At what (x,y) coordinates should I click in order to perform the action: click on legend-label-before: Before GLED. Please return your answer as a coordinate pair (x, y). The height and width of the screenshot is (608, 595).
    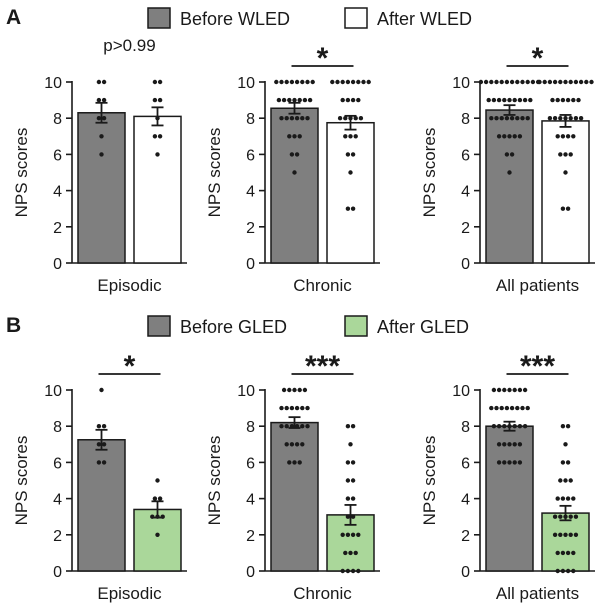
    Looking at the image, I should click on (233, 327).